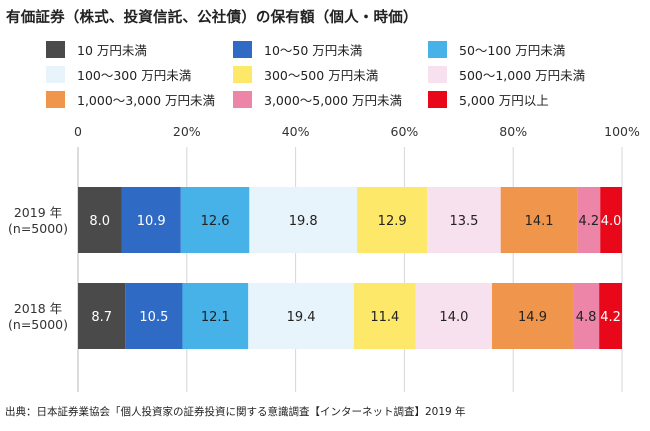 This screenshot has height=431, width=650. I want to click on bar-value-label: 13.5, so click(463, 221).